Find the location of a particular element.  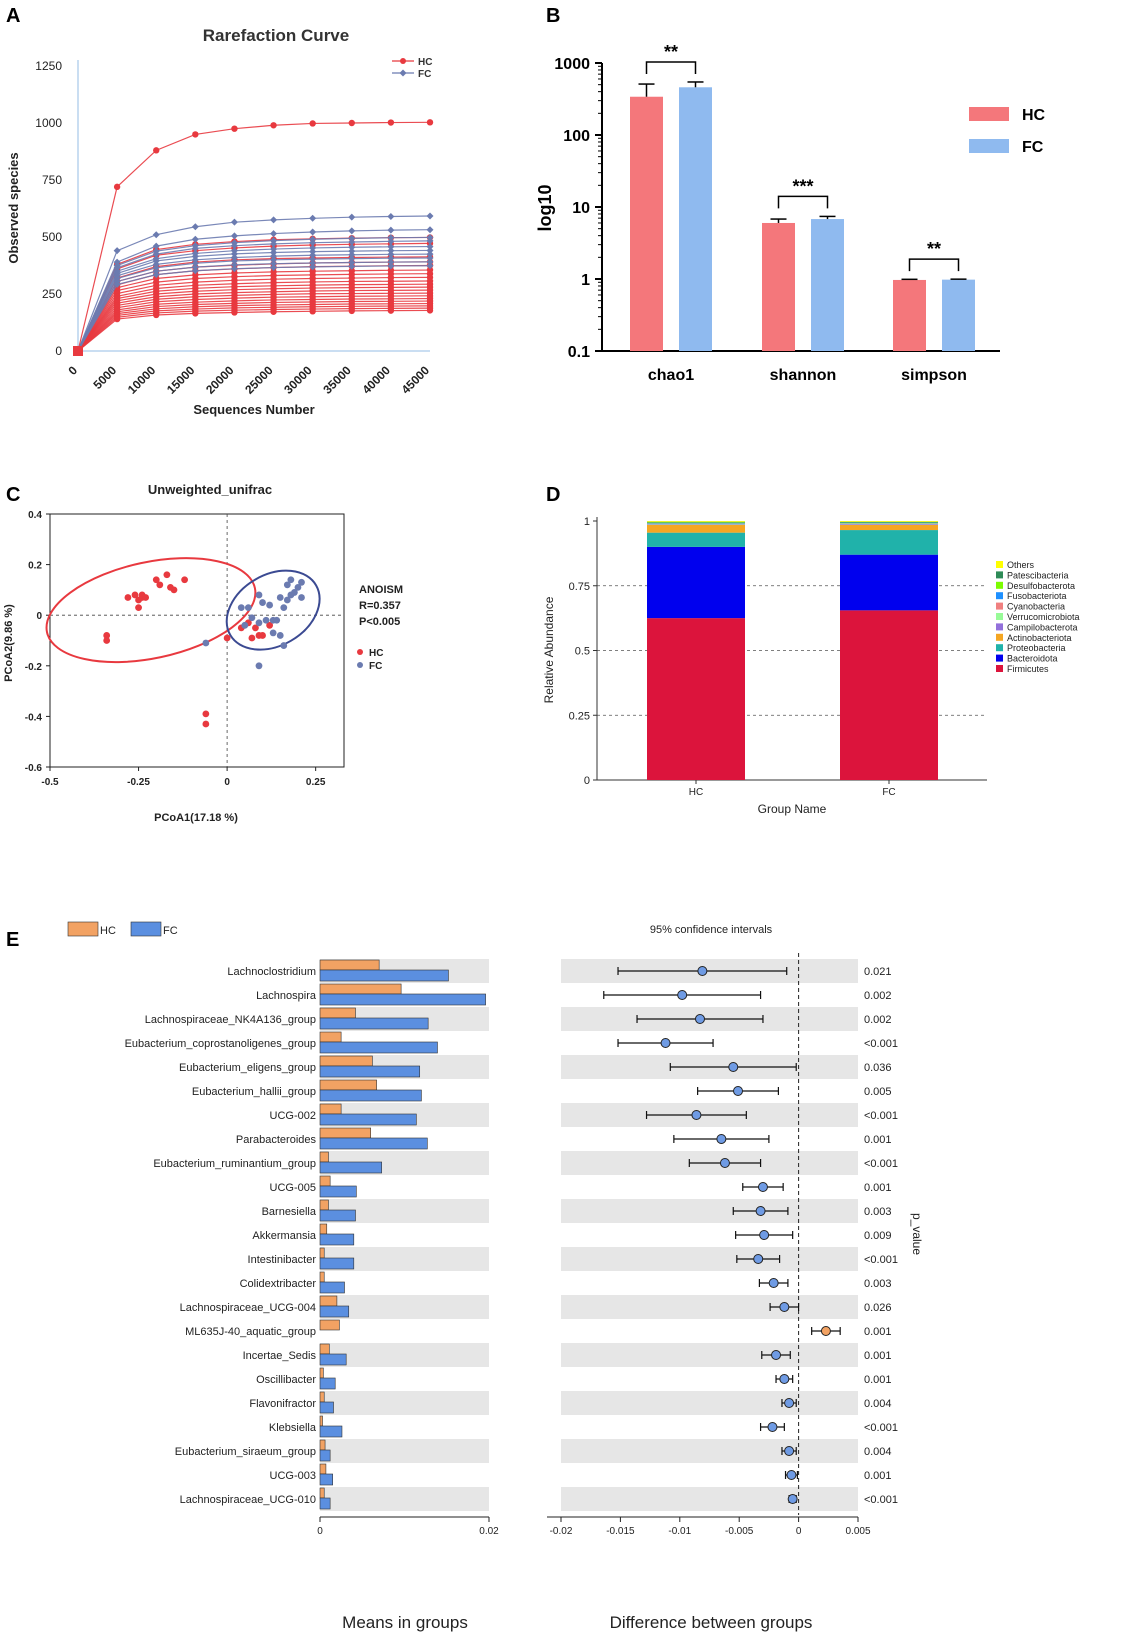

stack-segment-others-hc is located at coordinates (696, 521).